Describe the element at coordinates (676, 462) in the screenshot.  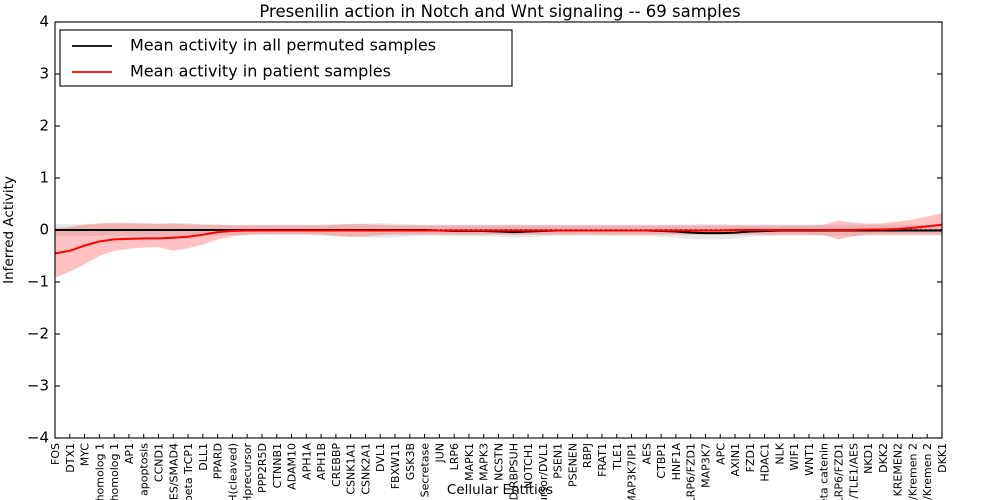
I see `x-tick-label: HNF1A` at that location.